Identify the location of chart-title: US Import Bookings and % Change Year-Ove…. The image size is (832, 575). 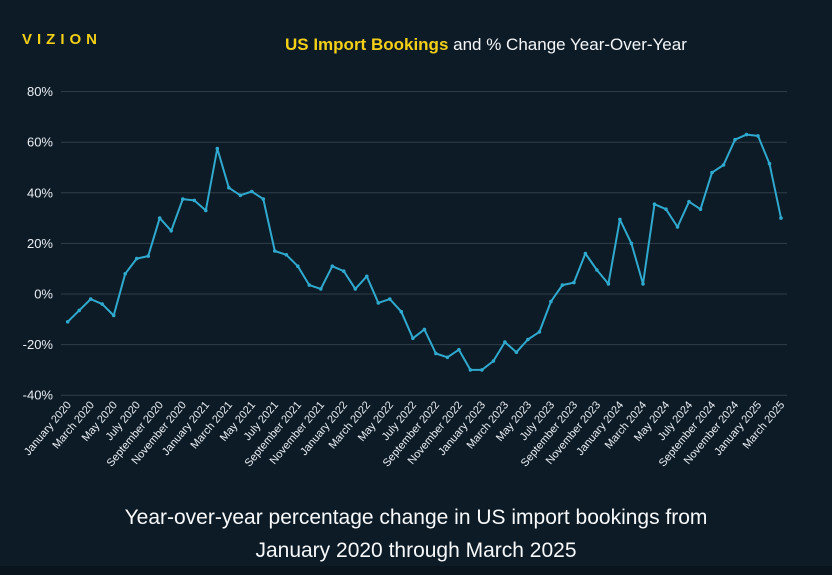
(545, 45).